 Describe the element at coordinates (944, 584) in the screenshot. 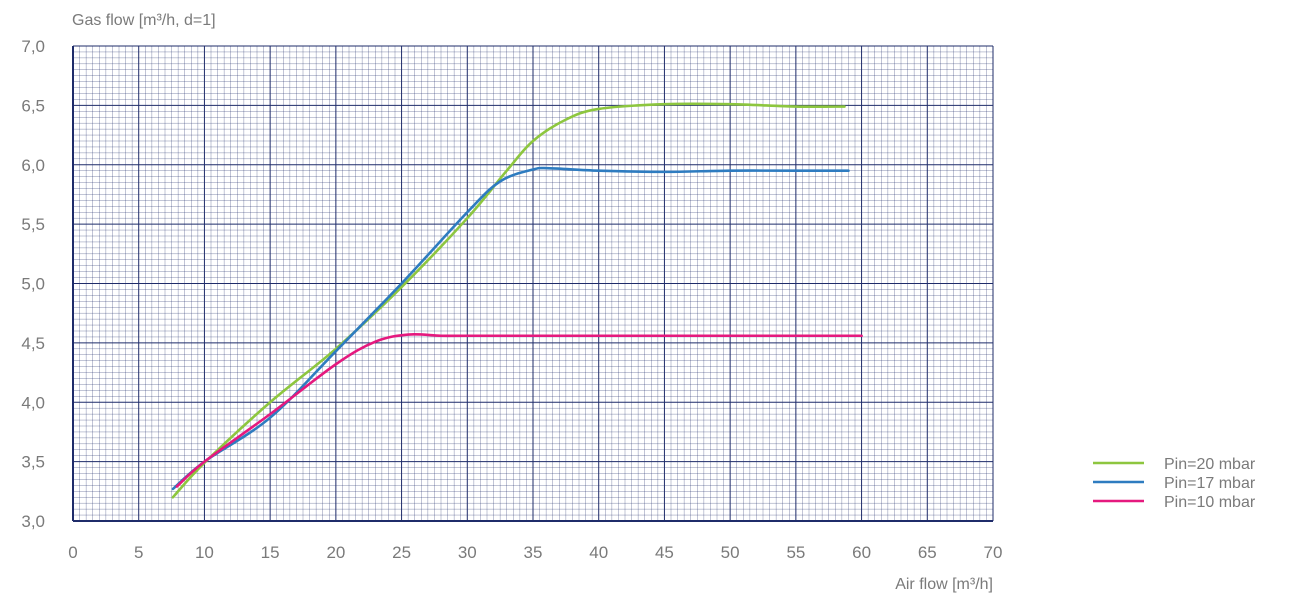

I see `x-axis-title: Air flow [m³/h]` at that location.